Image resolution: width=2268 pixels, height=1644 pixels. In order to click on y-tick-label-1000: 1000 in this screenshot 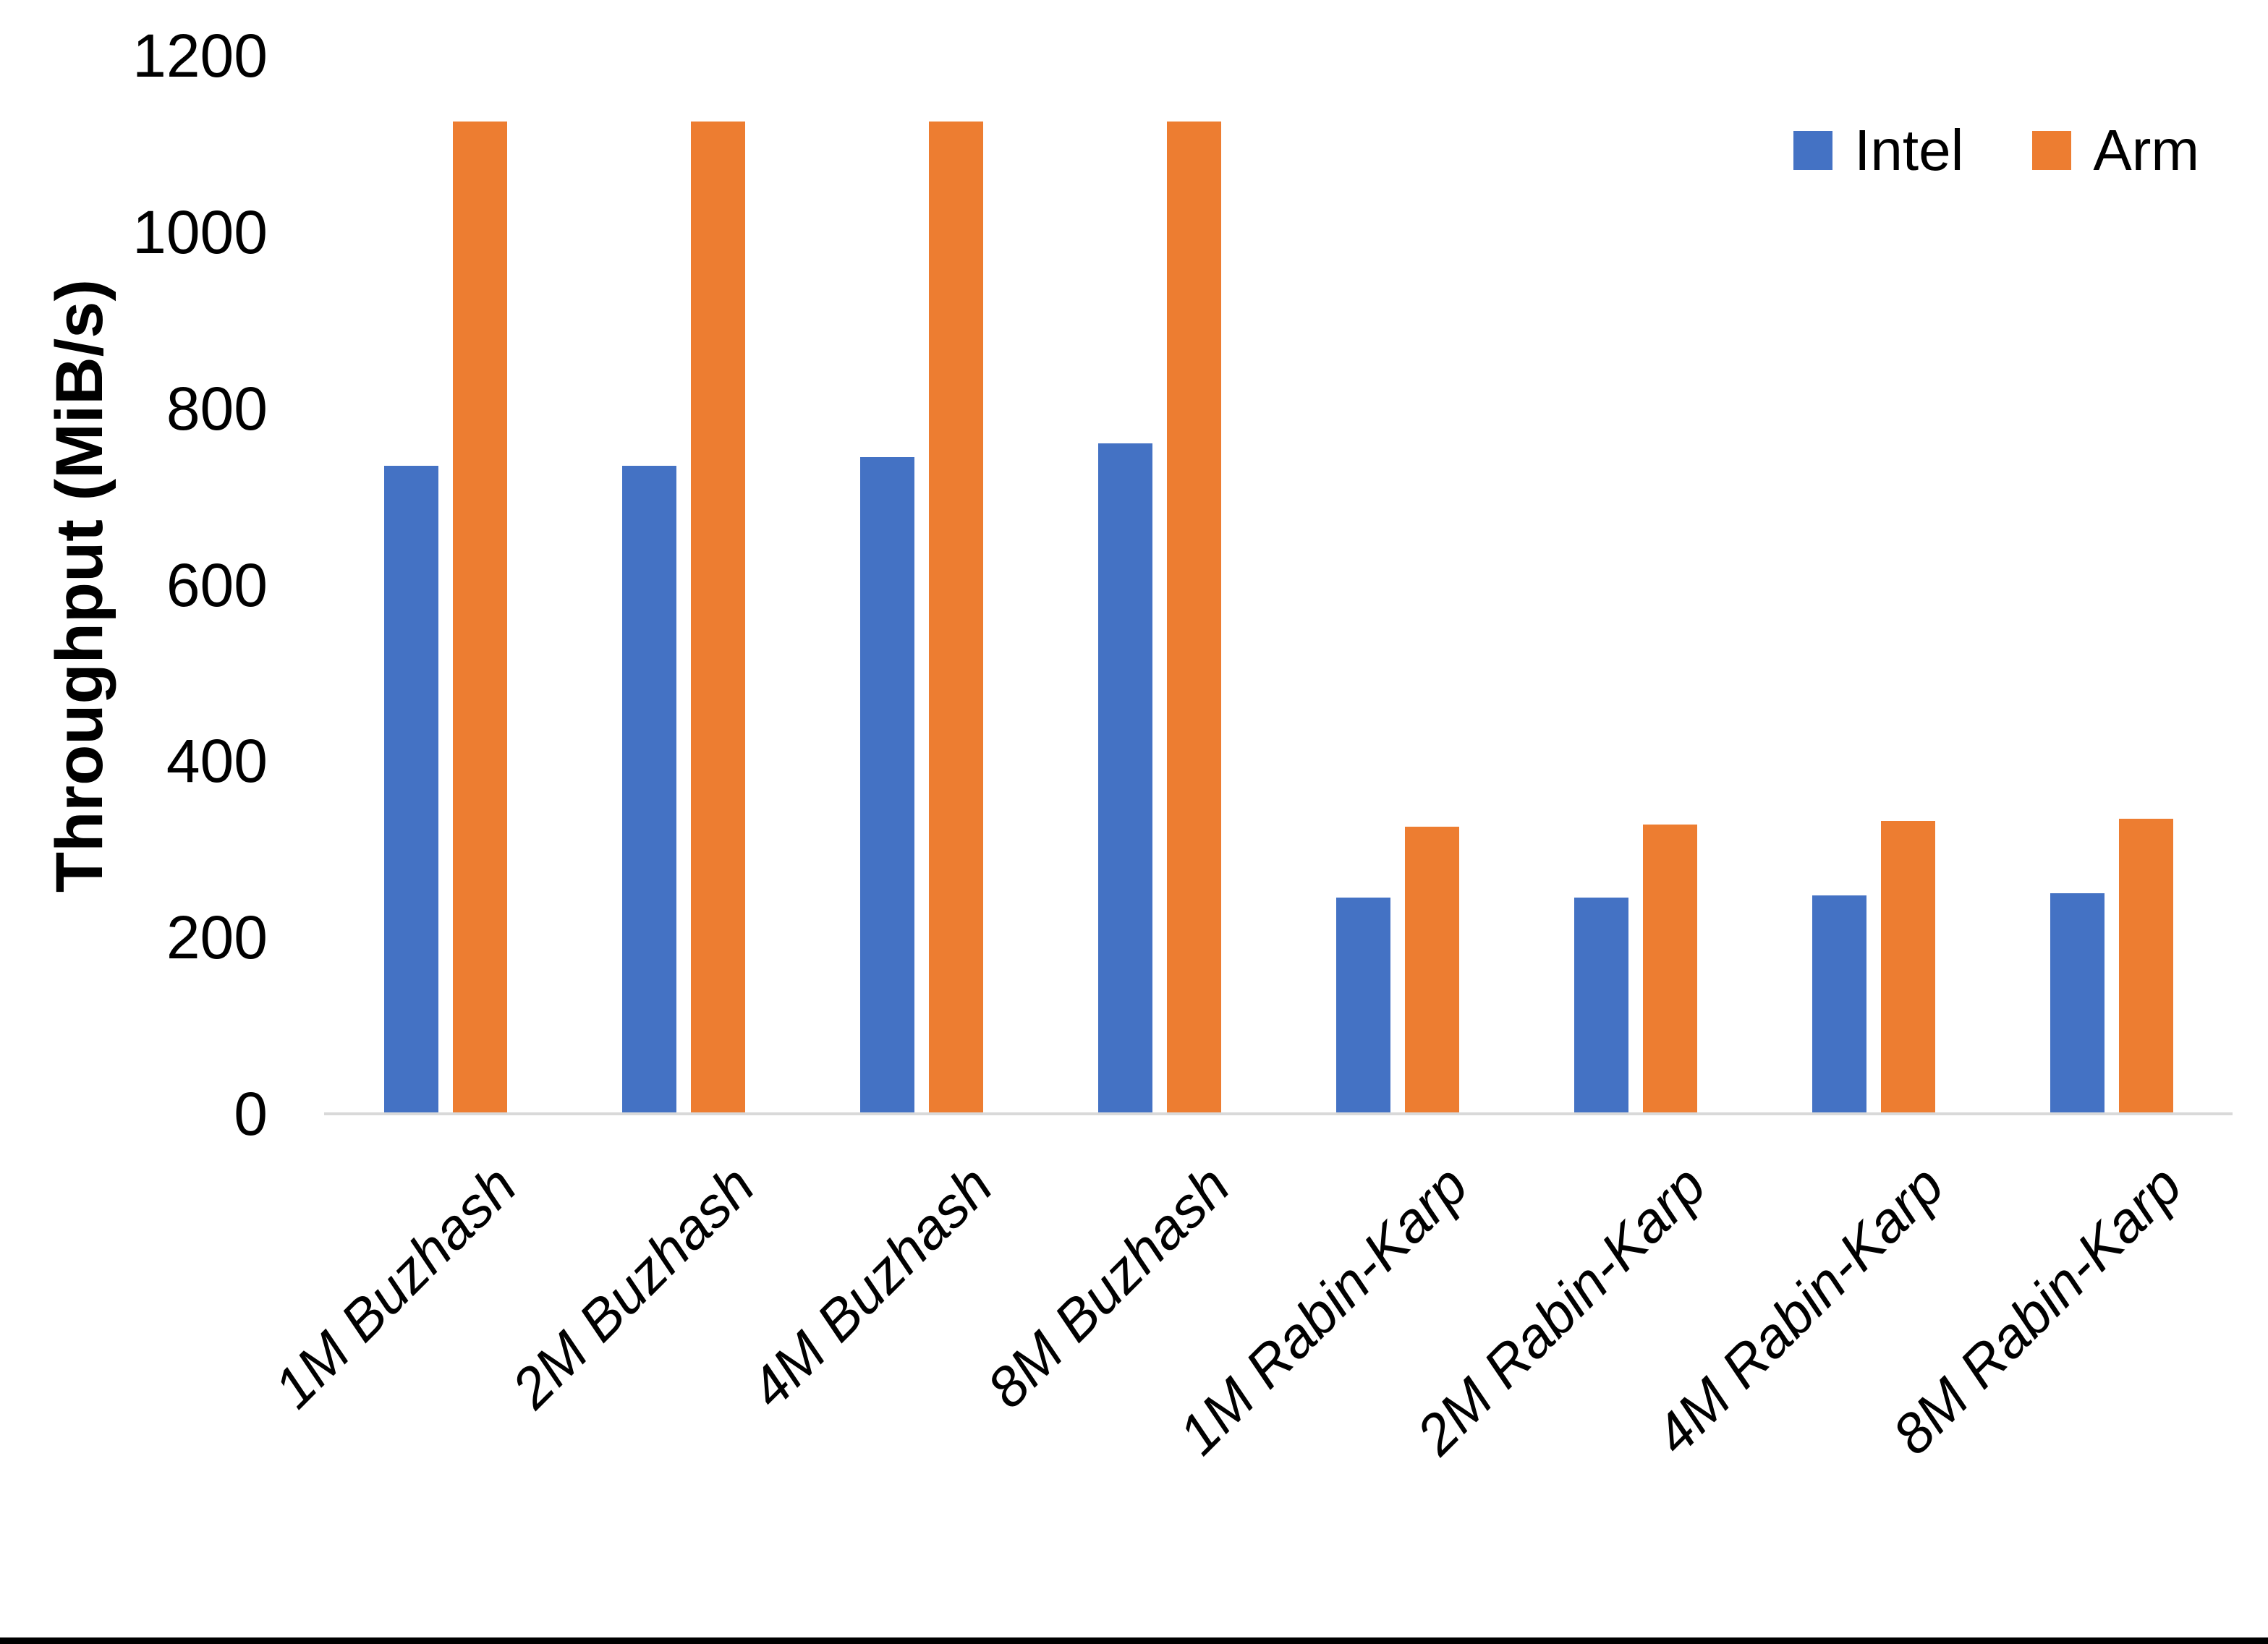, I will do `click(200, 231)`.